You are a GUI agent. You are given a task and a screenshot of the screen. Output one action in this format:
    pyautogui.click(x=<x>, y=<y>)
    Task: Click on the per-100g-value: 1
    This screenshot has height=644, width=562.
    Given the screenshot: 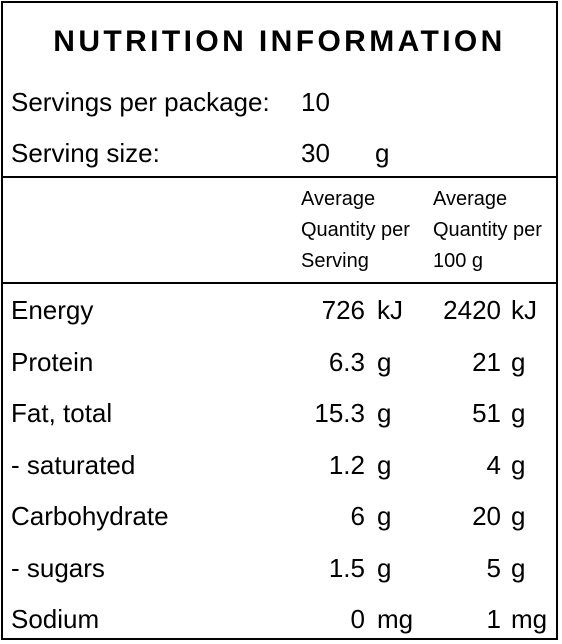 What is the action you would take?
    pyautogui.click(x=493, y=619)
    